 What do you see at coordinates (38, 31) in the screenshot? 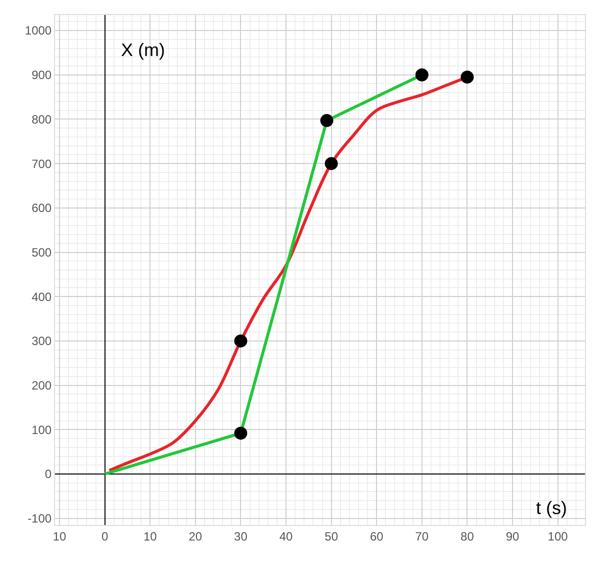
I see `y-tick-label: 1000` at bounding box center [38, 31].